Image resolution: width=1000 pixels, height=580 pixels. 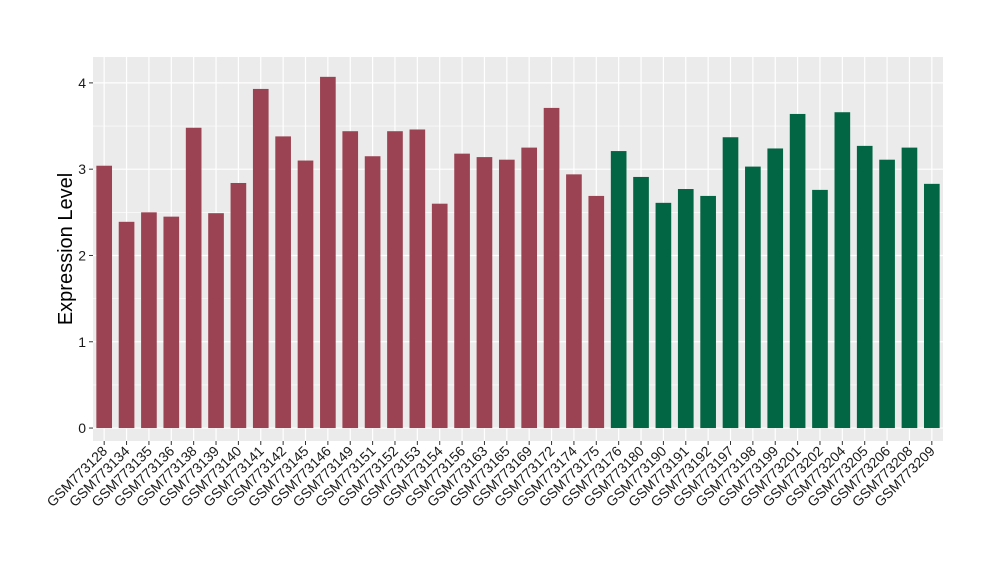 I want to click on bar-GSM773139, so click(x=216, y=321).